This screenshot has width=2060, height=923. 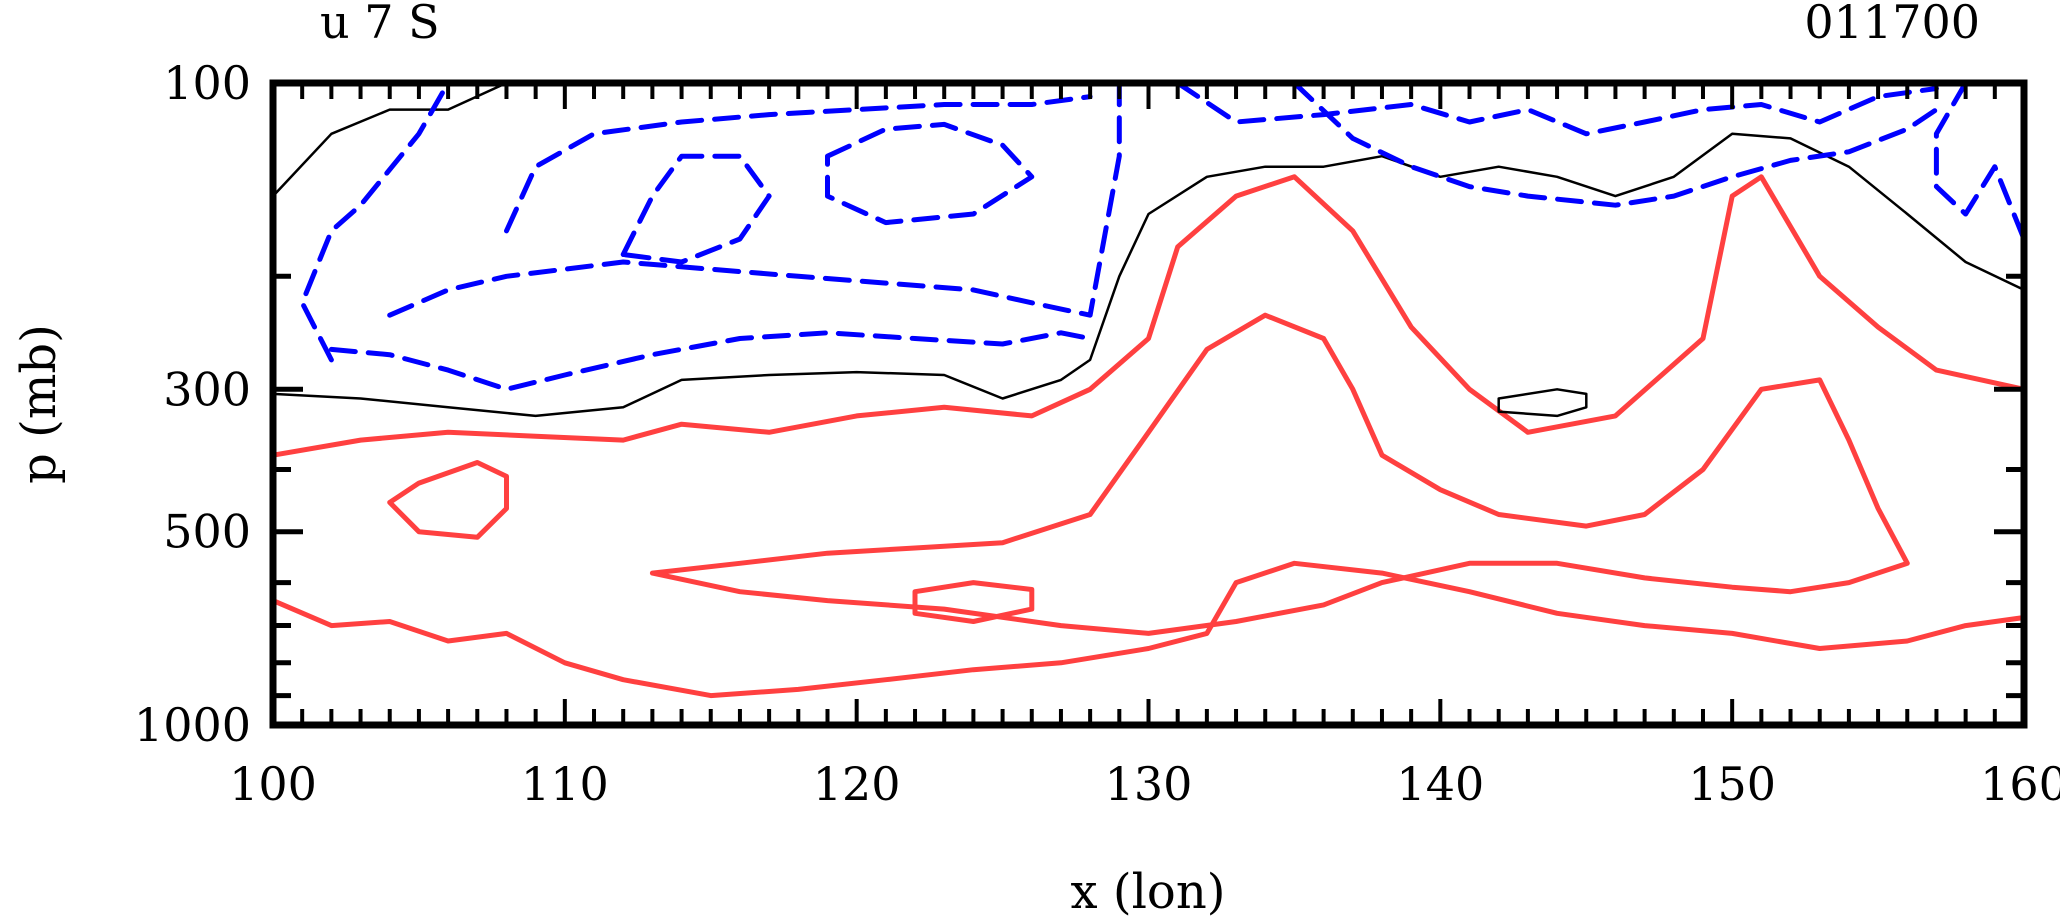 I want to click on y-tick-label: 500, so click(x=207, y=532).